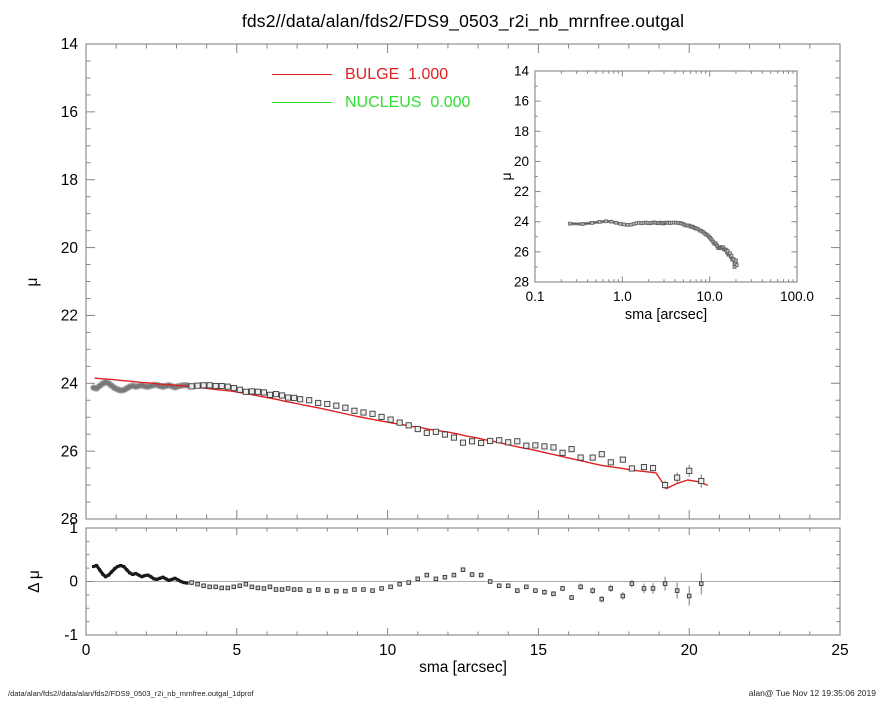  Describe the element at coordinates (401, 433) in the screenshot. I see `bulge-model-line` at that location.